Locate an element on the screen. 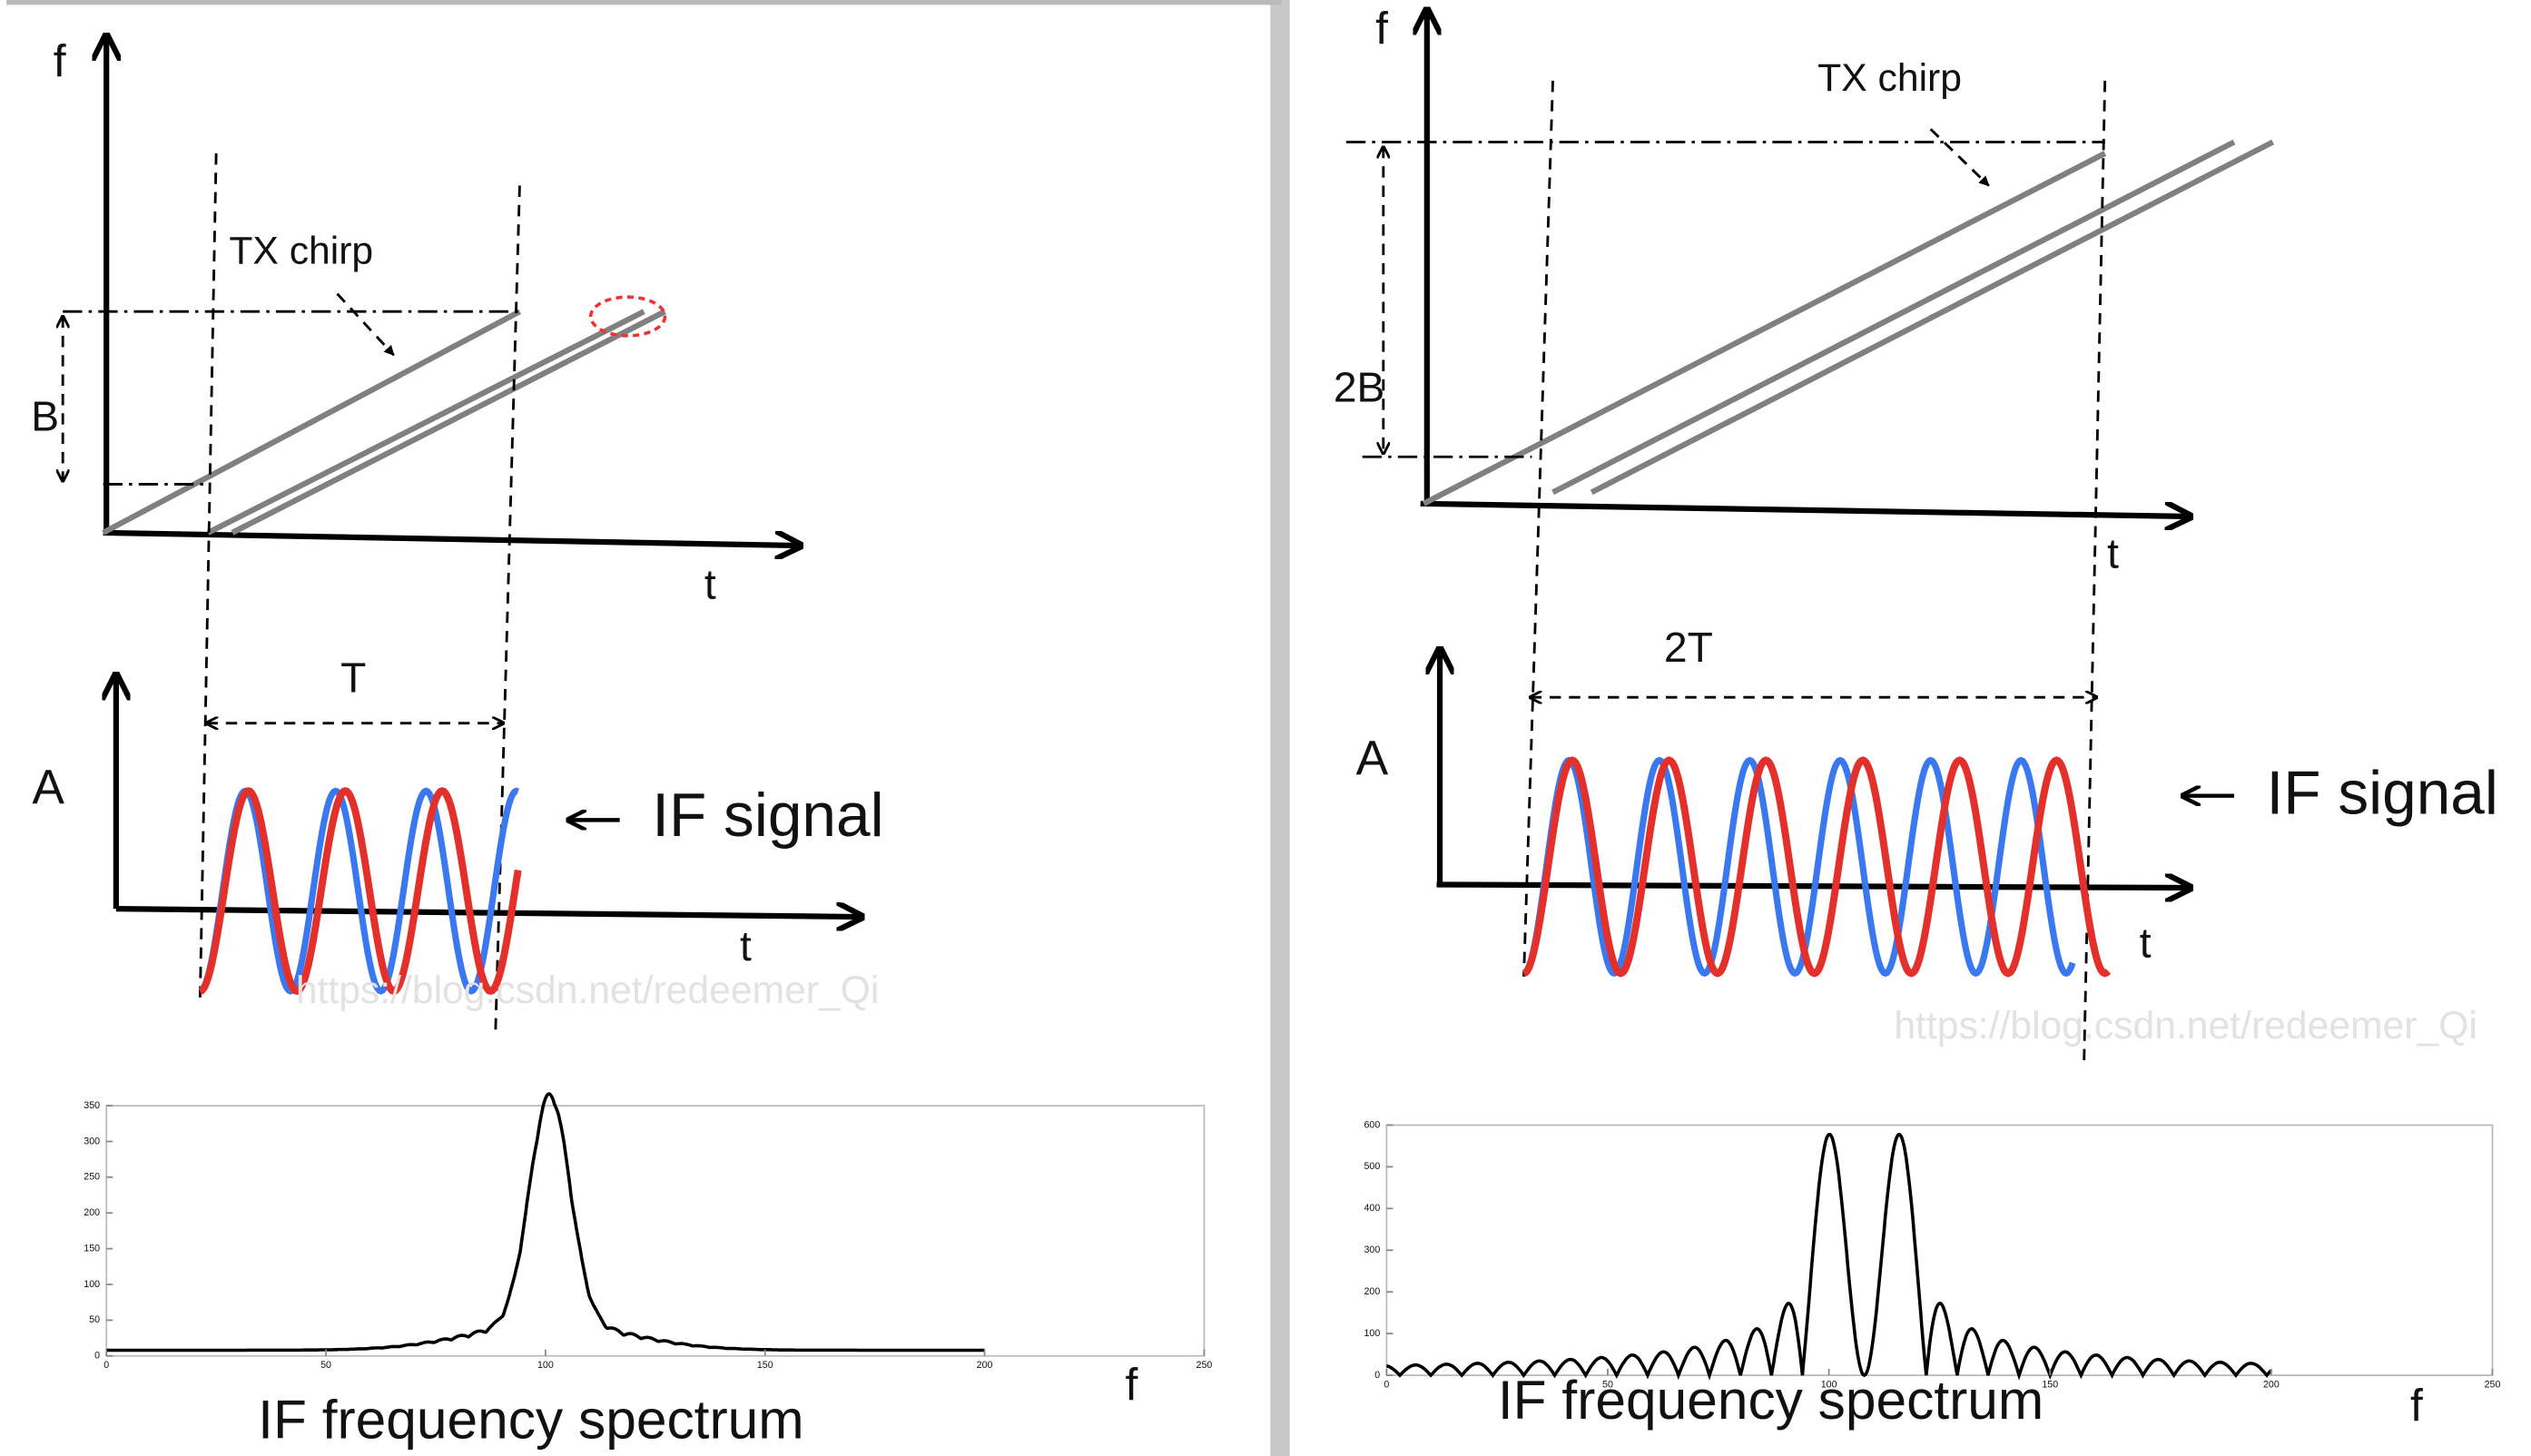 This screenshot has width=2531, height=1456. border is located at coordinates (644, 3).